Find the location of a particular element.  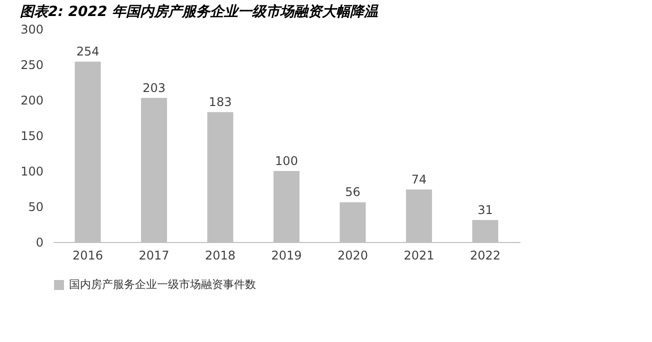

x-tick-label: 2016 is located at coordinates (88, 255).